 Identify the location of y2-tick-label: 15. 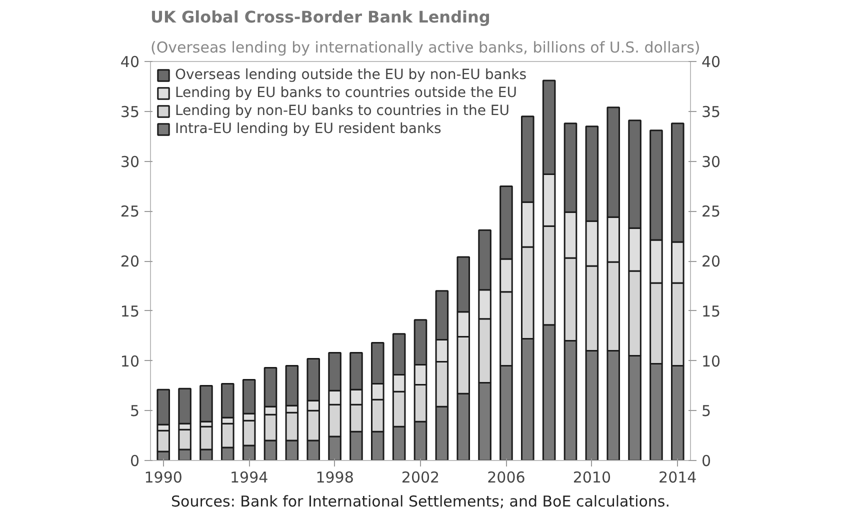
(711, 311).